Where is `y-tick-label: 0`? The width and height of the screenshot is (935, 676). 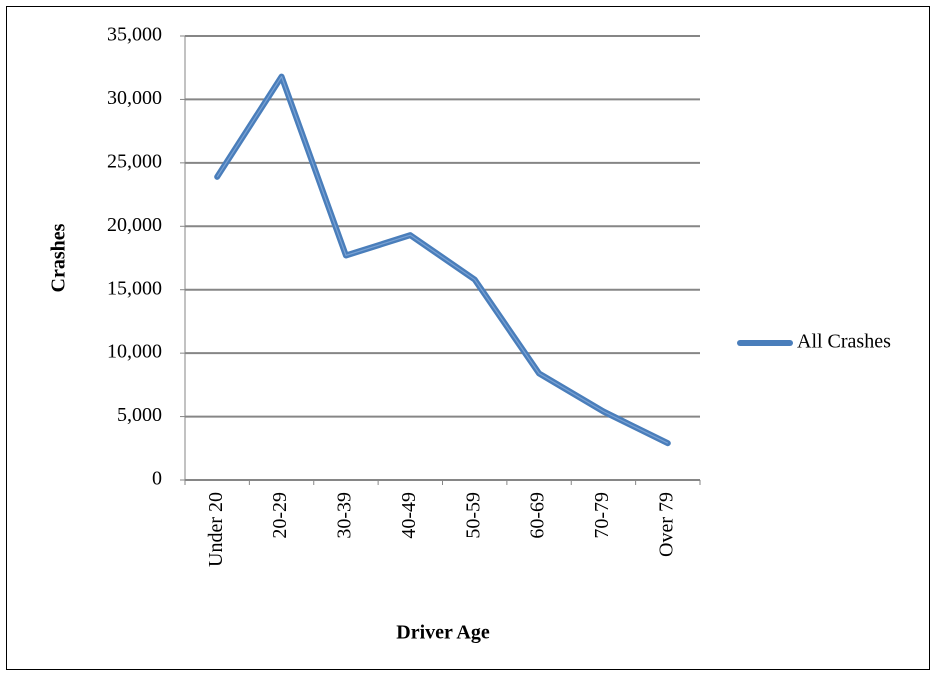 y-tick-label: 0 is located at coordinates (157, 479).